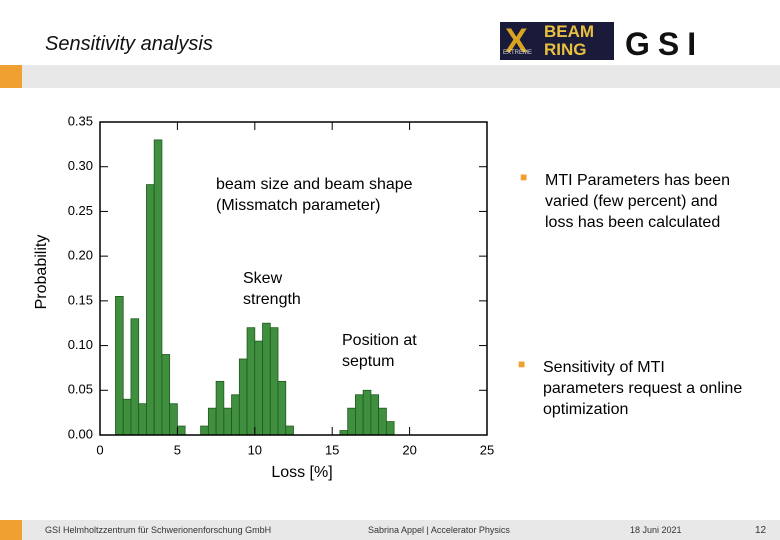 This screenshot has width=780, height=540. What do you see at coordinates (569, 31) in the screenshot?
I see `logo-beam: BEAM` at bounding box center [569, 31].